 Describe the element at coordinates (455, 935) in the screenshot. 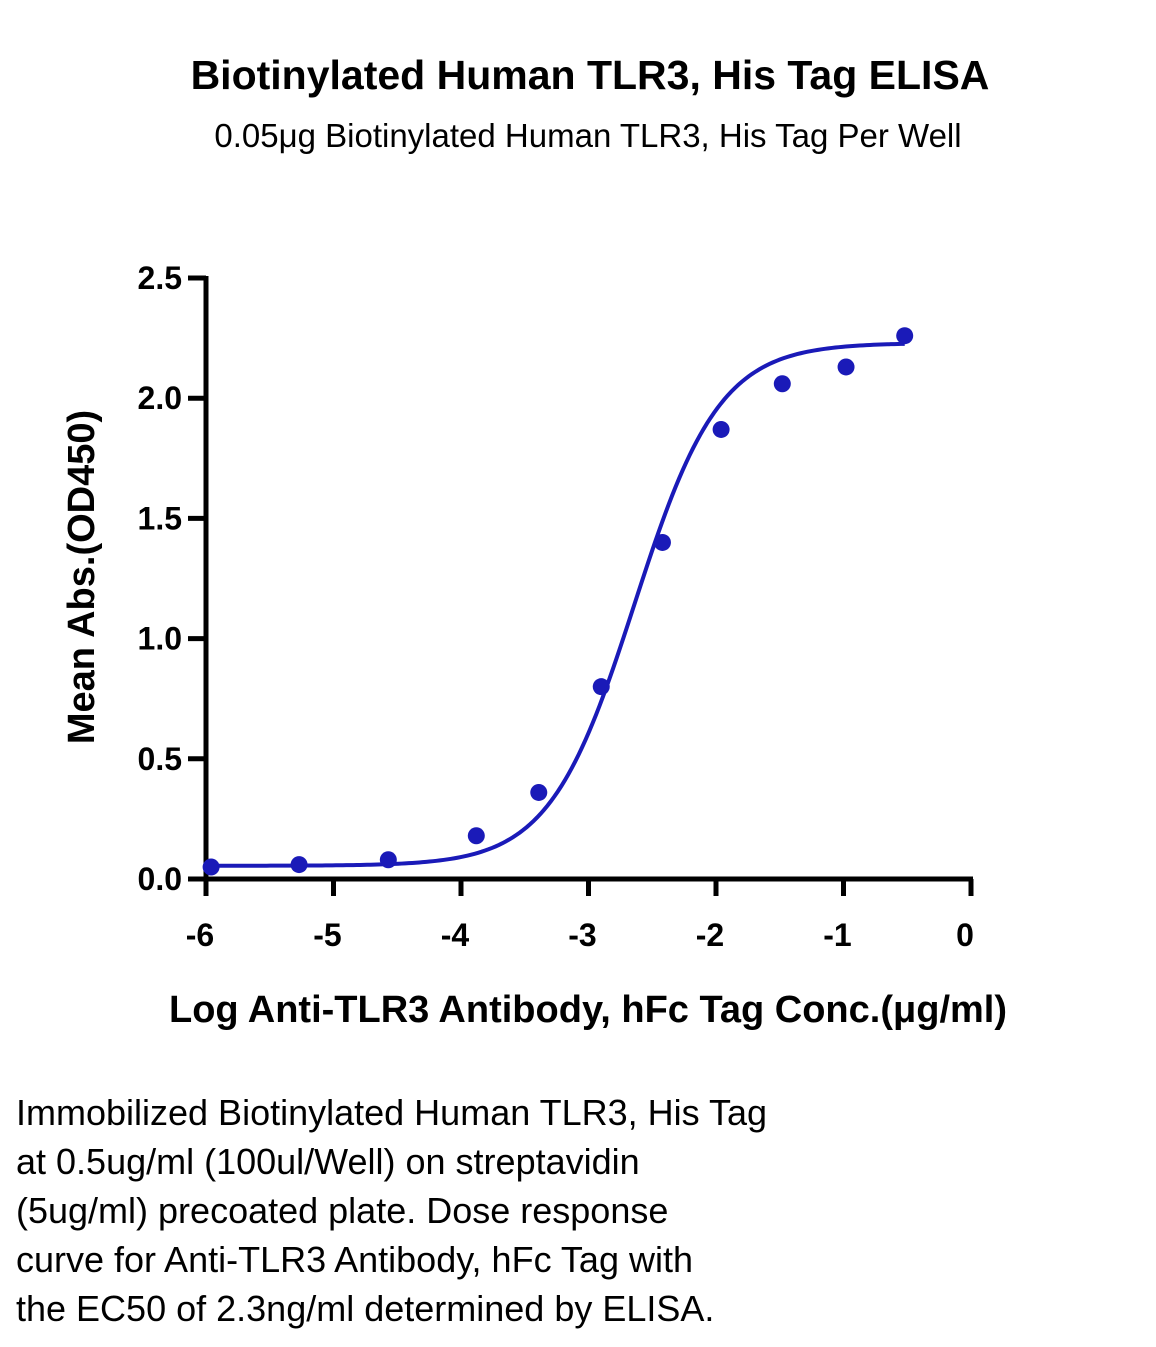

I see `x-tick-label: -4` at that location.